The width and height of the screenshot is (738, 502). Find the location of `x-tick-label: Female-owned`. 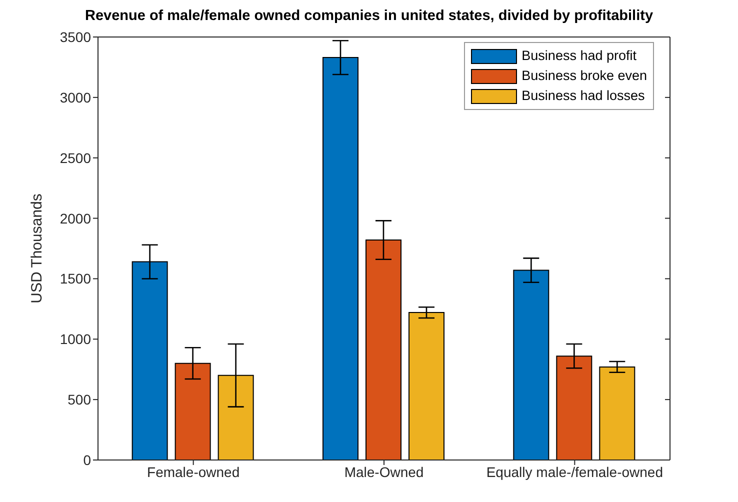

x-tick-label: Female-owned is located at coordinates (193, 472).